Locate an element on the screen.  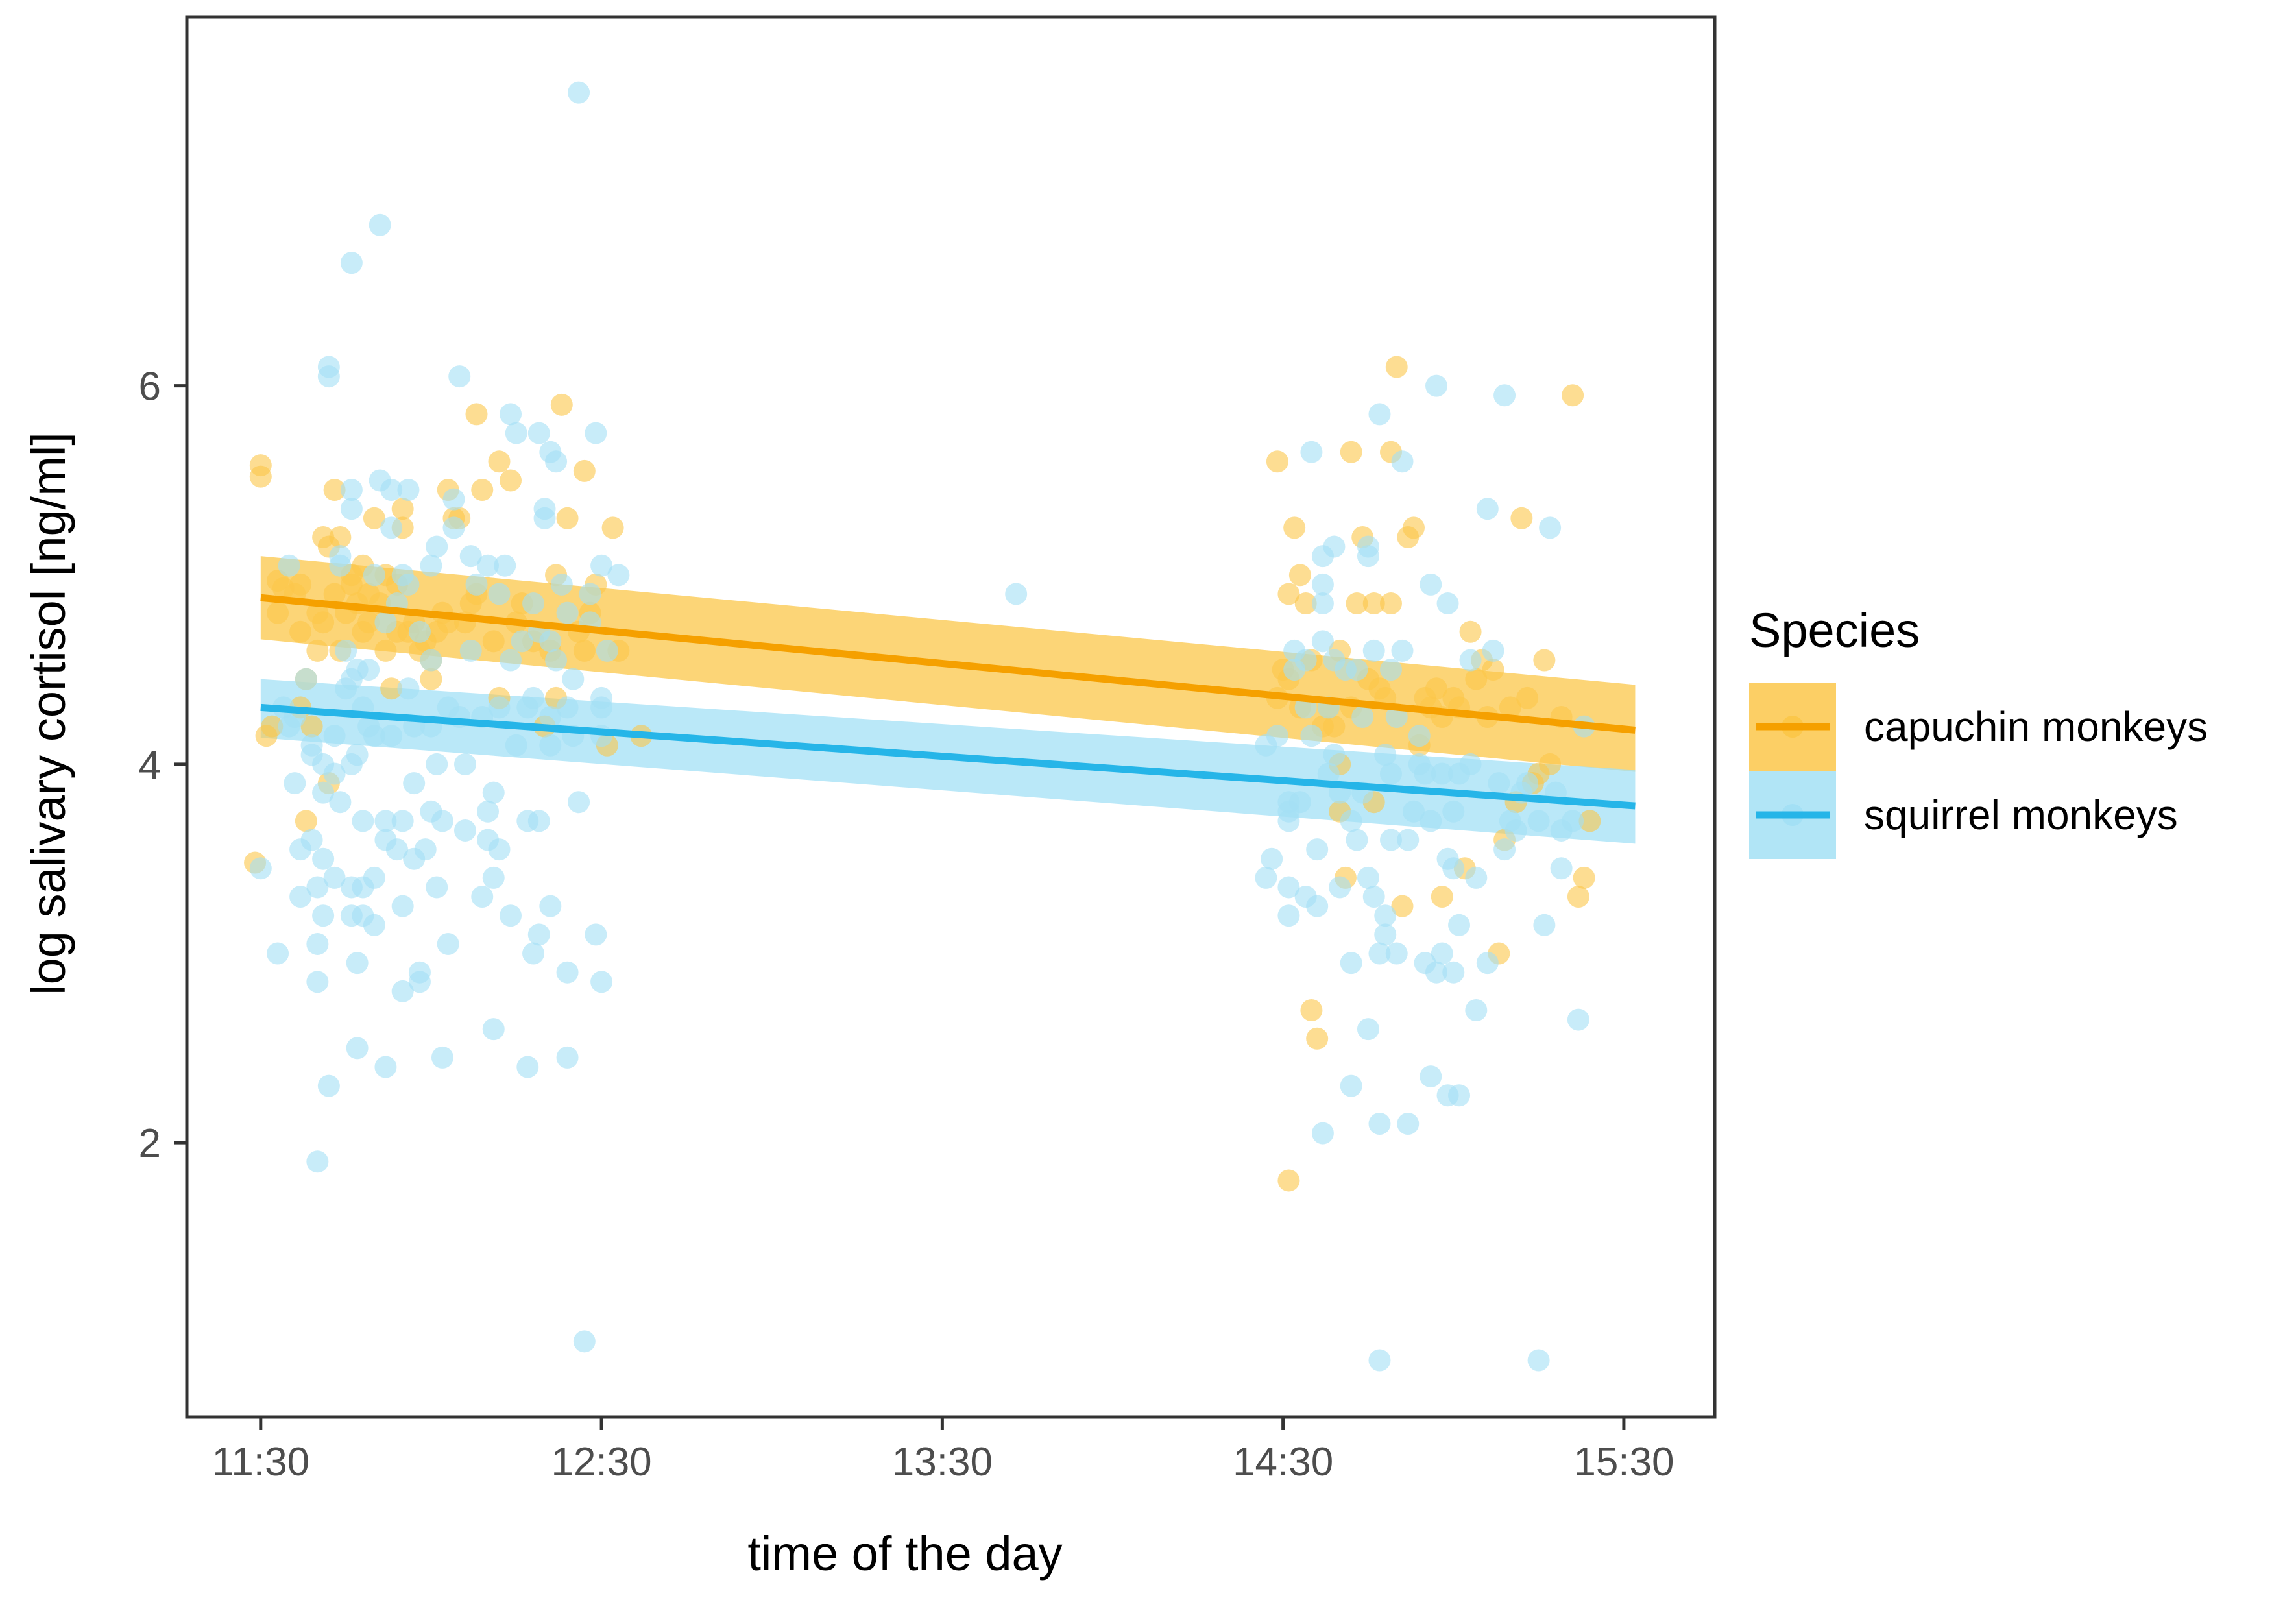
x-axis-title: time of the day is located at coordinates (904, 1554).